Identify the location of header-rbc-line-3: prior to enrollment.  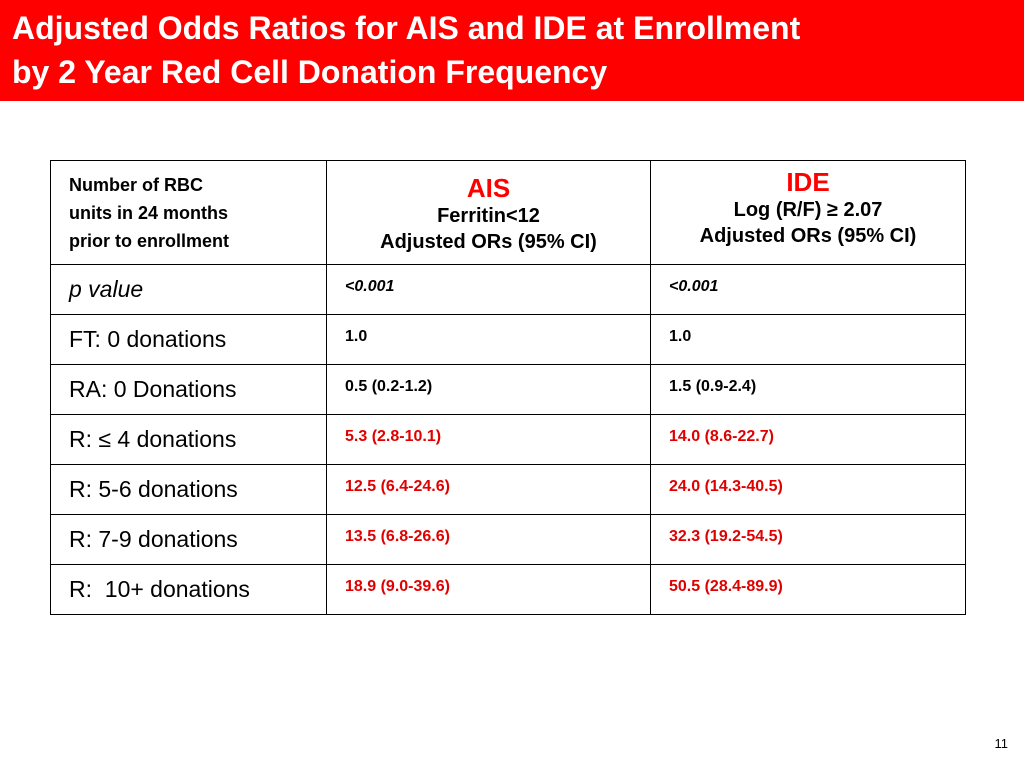
(149, 241).